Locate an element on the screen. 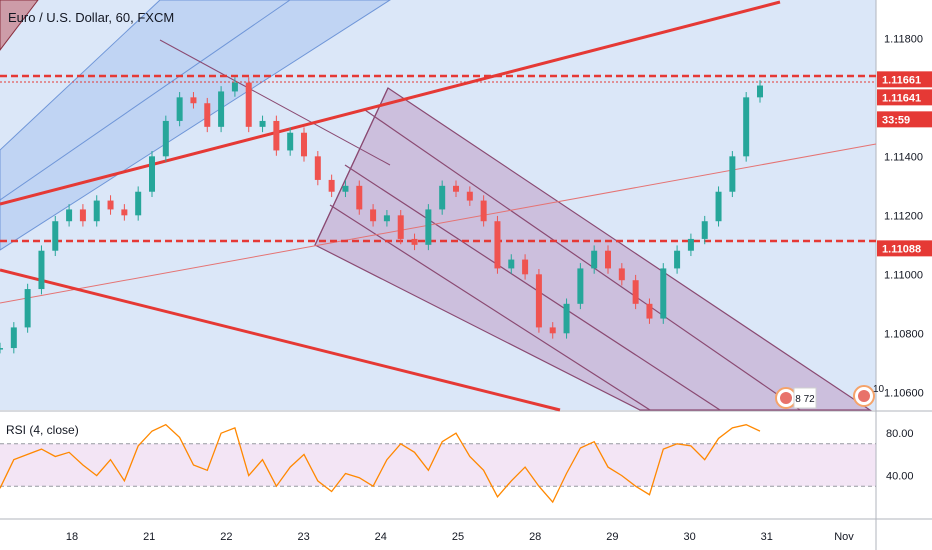  time-tick-label: 22 is located at coordinates (226, 537).